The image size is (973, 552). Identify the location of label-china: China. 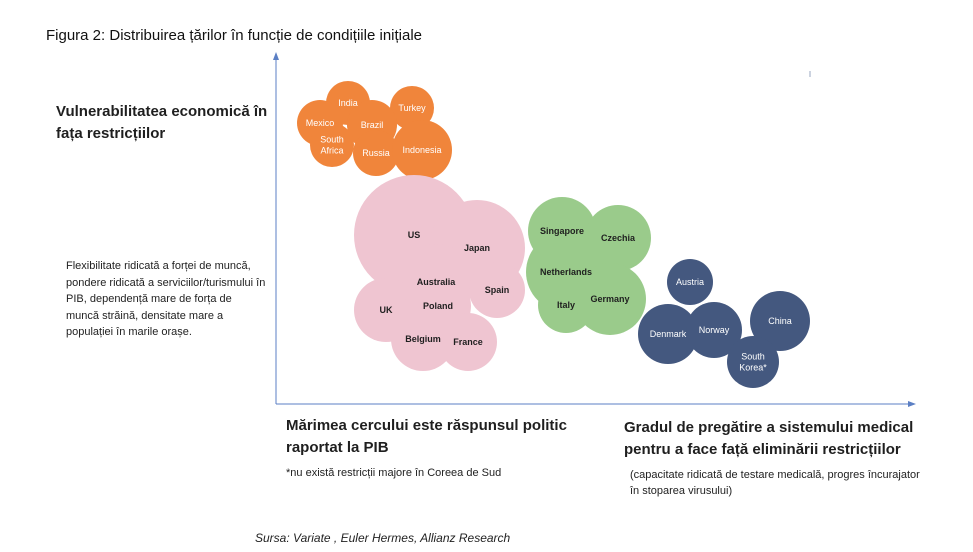
(780, 321).